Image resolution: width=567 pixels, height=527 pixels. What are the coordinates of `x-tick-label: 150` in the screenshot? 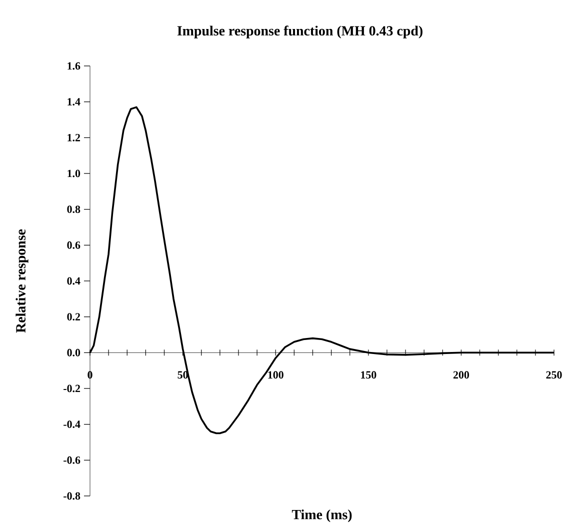 It's located at (368, 375).